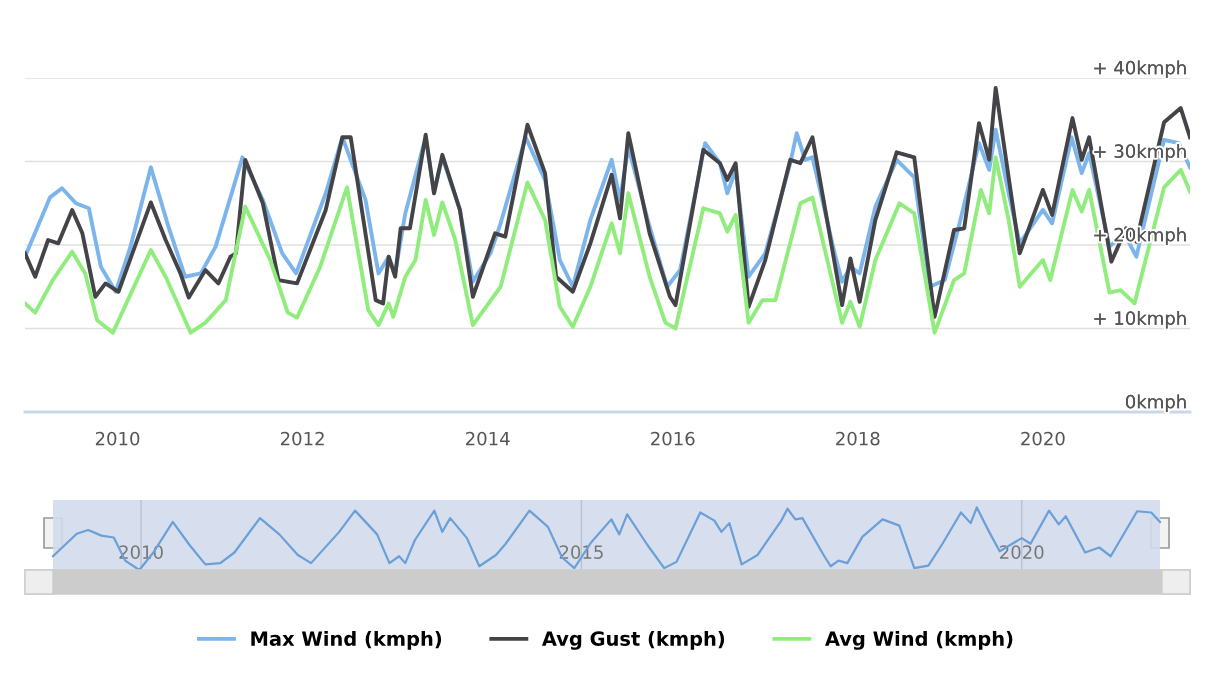 This screenshot has height=688, width=1213. Describe the element at coordinates (633, 640) in the screenshot. I see `legend-label: Avg Gust (kmph)` at that location.